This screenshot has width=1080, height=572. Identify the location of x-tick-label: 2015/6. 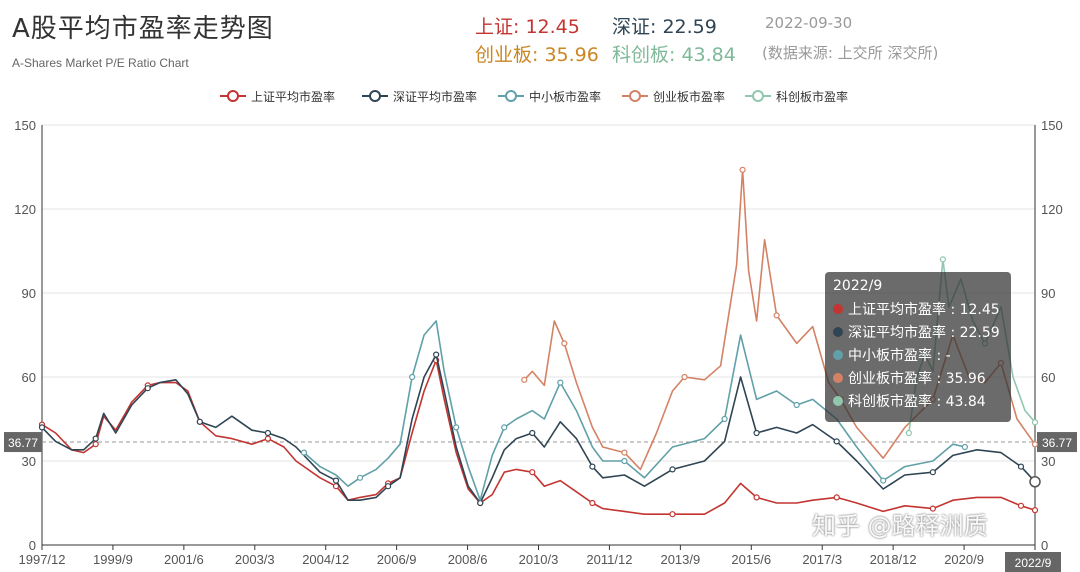
(751, 559).